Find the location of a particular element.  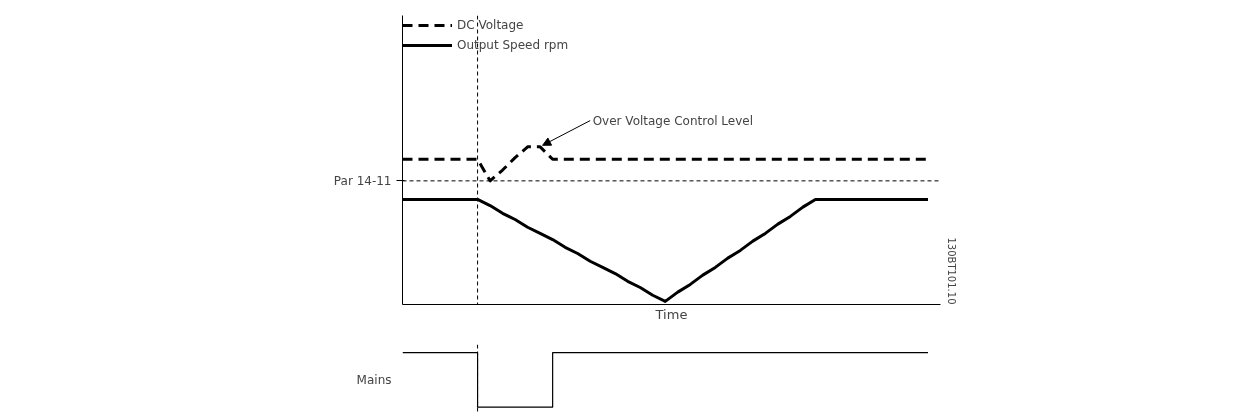

series-label: Mains is located at coordinates (374, 379).